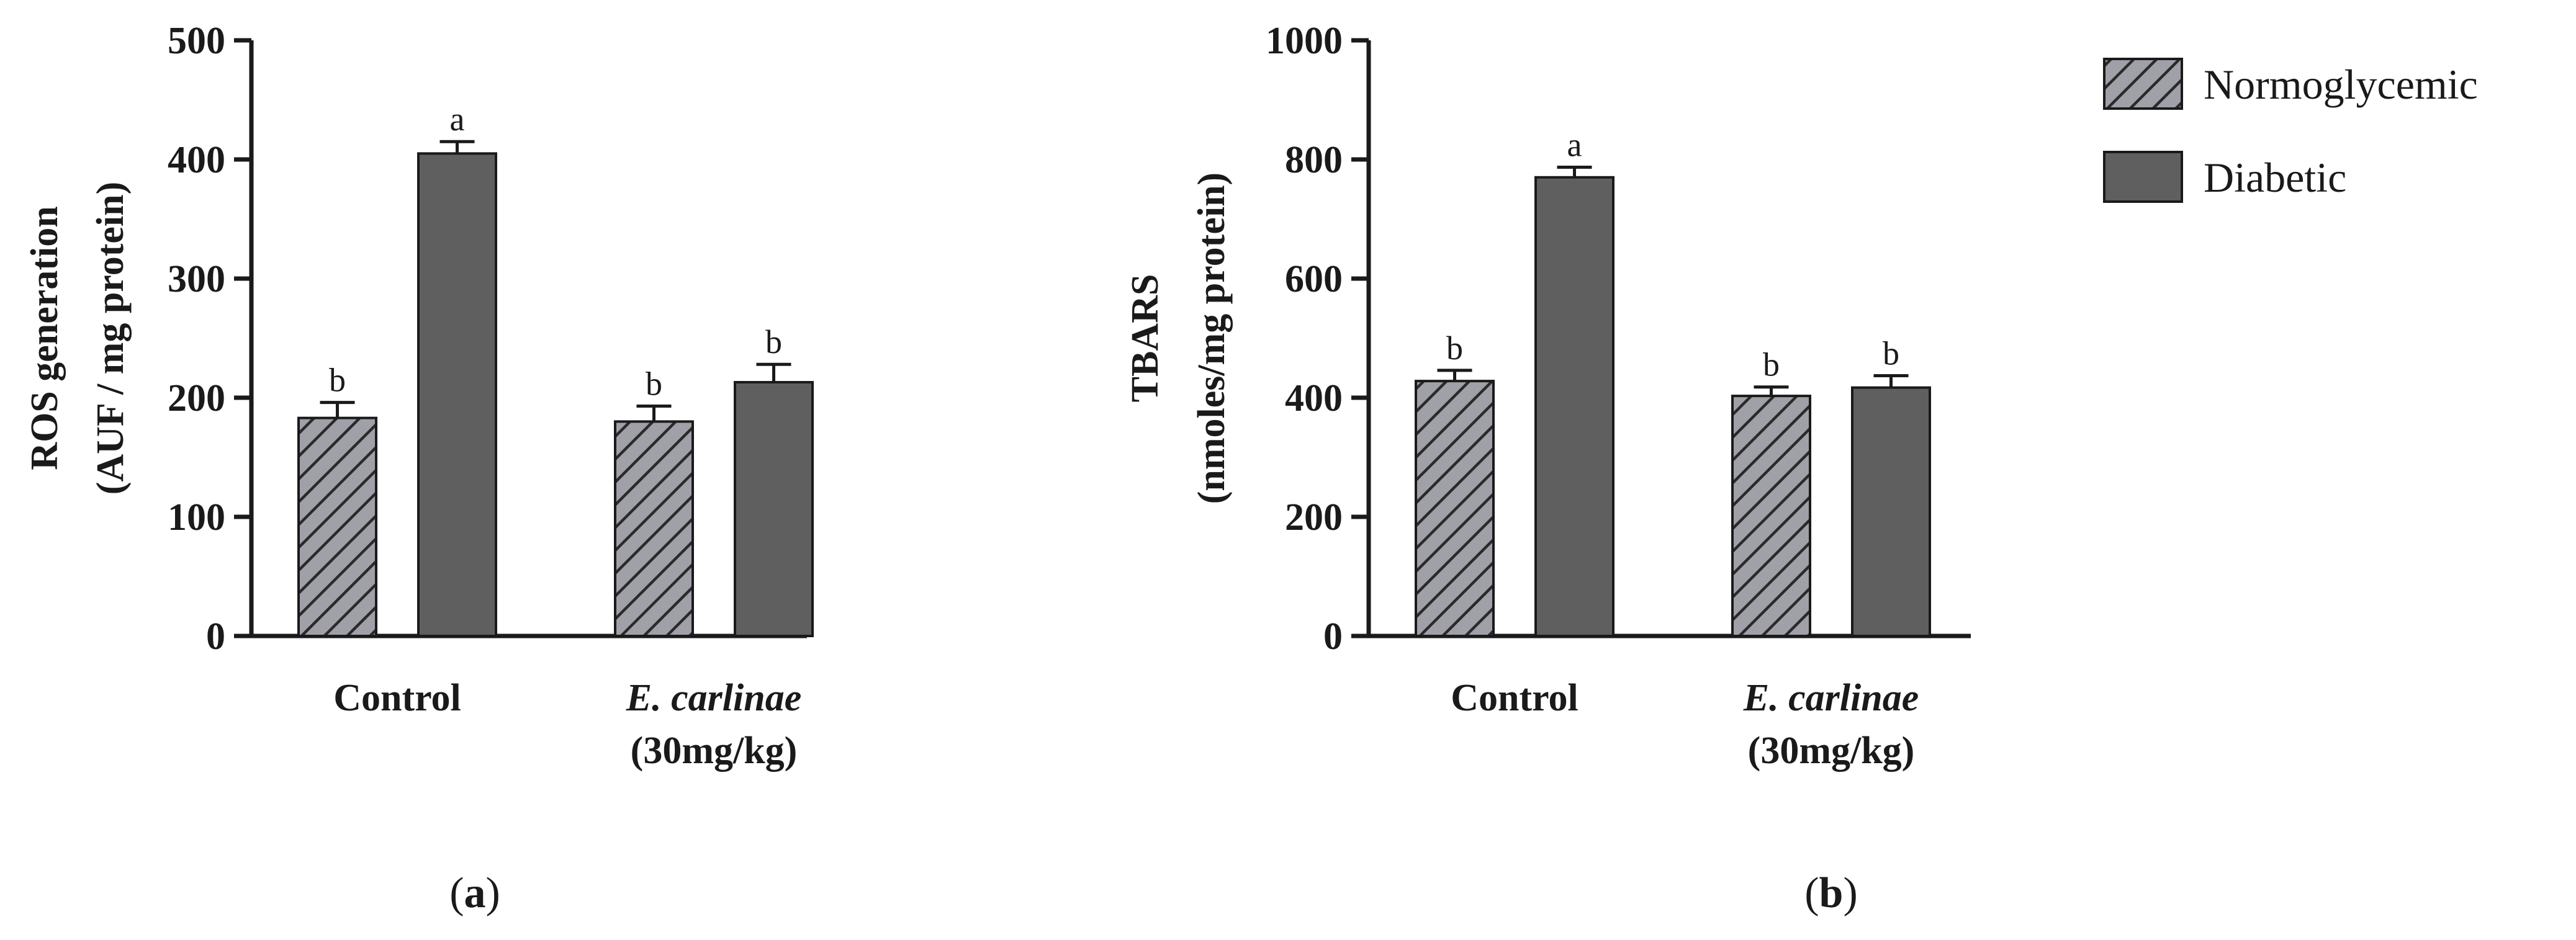 Image resolution: width=2576 pixels, height=940 pixels. I want to click on y-tick-label: 600, so click(1314, 279).